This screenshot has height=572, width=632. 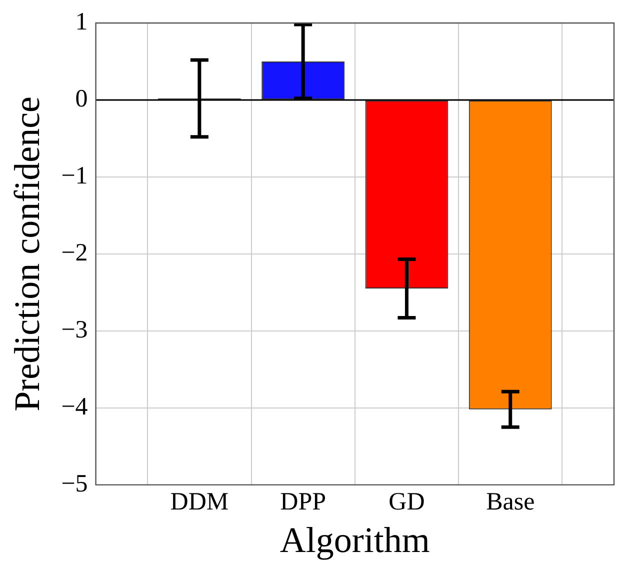 What do you see at coordinates (74, 484) in the screenshot?
I see `y-tick-label: −5` at bounding box center [74, 484].